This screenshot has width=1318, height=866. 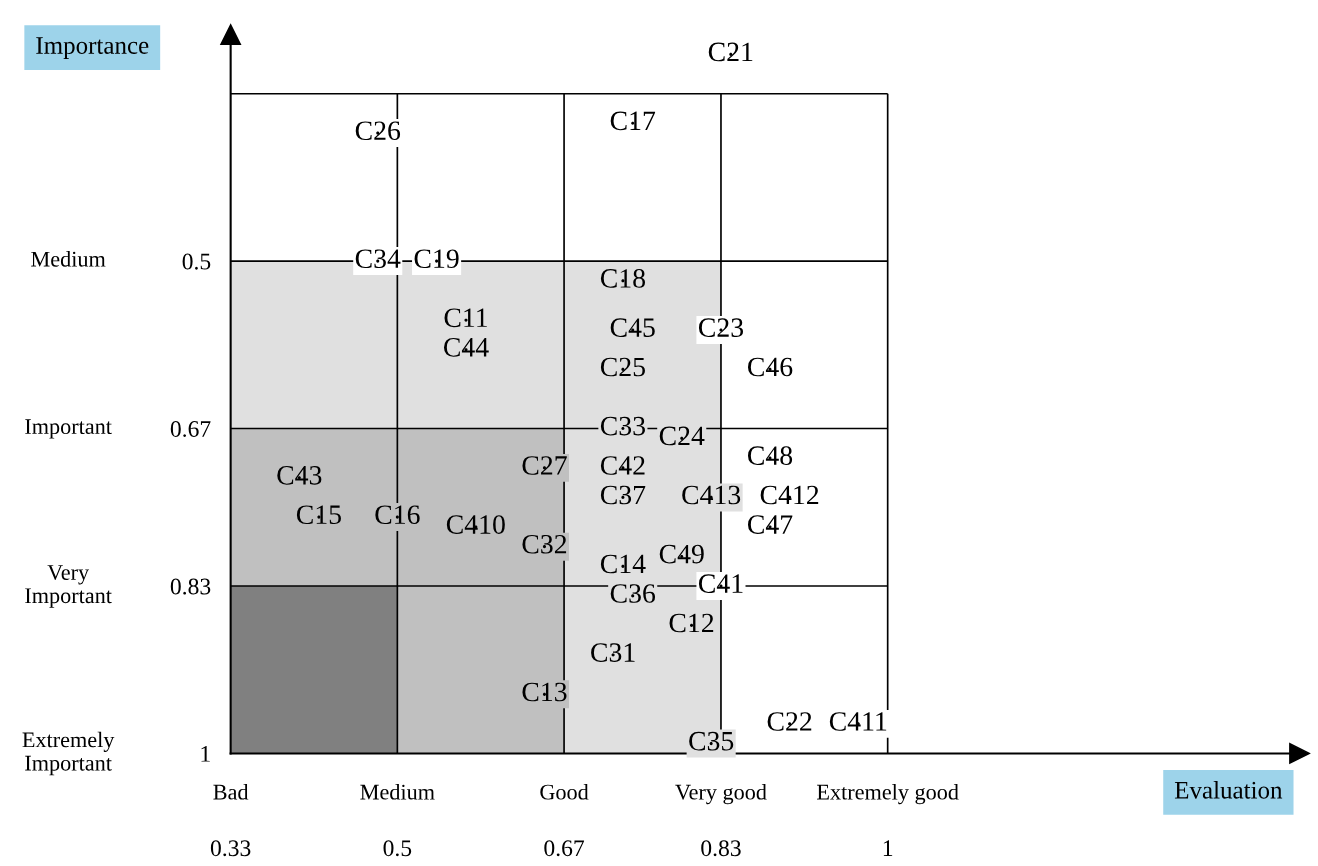 What do you see at coordinates (622, 465) in the screenshot?
I see `data-label: C42` at bounding box center [622, 465].